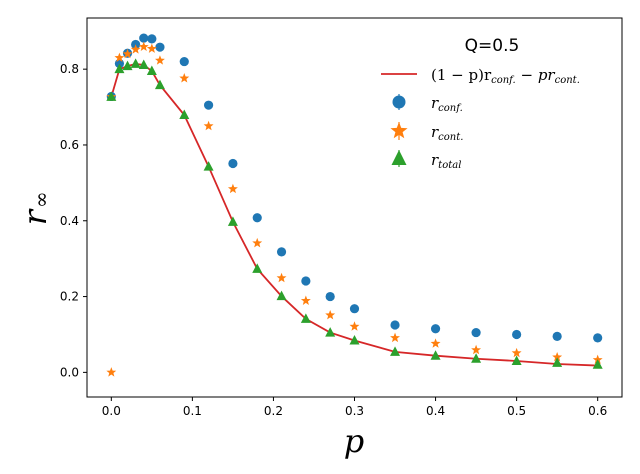 The height and width of the screenshot is (474, 640). Describe the element at coordinates (503, 80) in the screenshot. I see `legend-line-sub1: conf.` at that location.